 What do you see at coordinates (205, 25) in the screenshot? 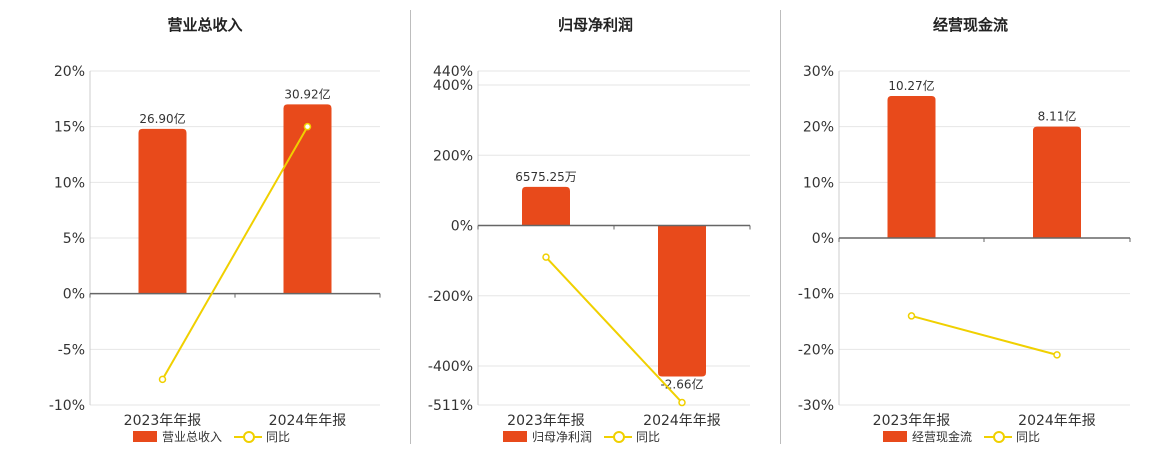
I see `chart-title: 营业总收入` at bounding box center [205, 25].